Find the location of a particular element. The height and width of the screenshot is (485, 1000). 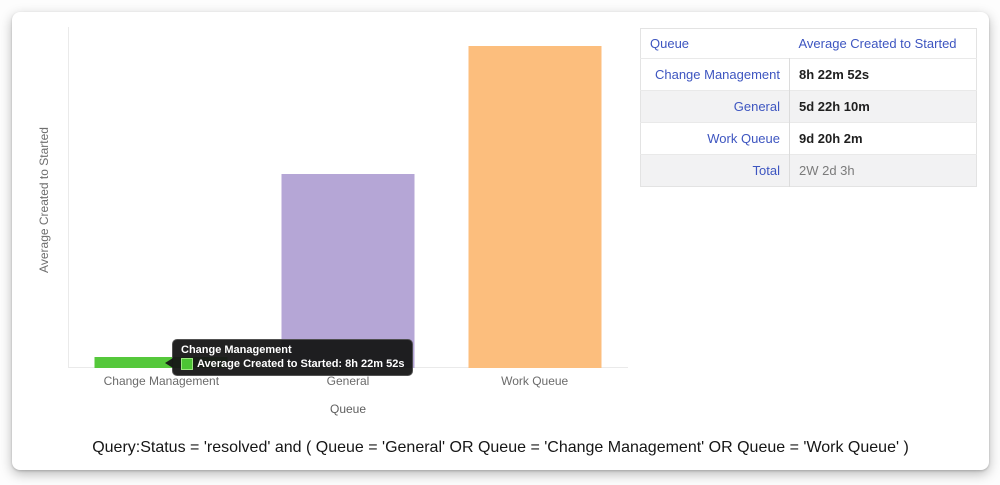

table-header-row: Queue Average Created to Started is located at coordinates (809, 44).